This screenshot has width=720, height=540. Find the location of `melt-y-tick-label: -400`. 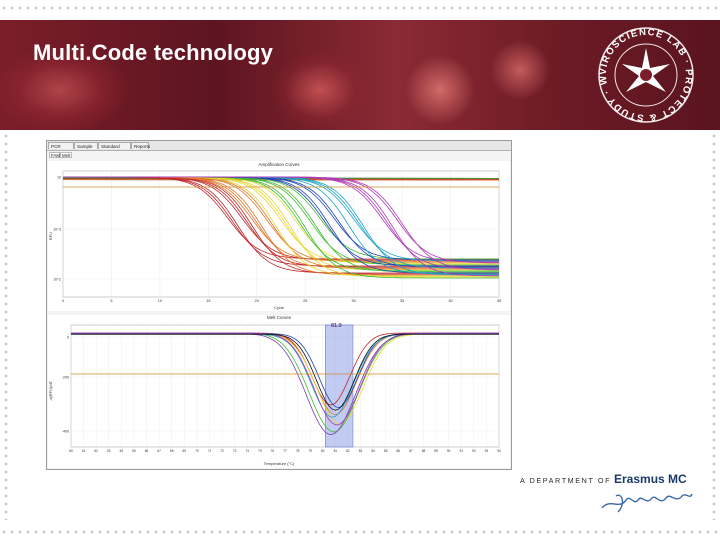

melt-y-tick-label: -400 is located at coordinates (65, 432).